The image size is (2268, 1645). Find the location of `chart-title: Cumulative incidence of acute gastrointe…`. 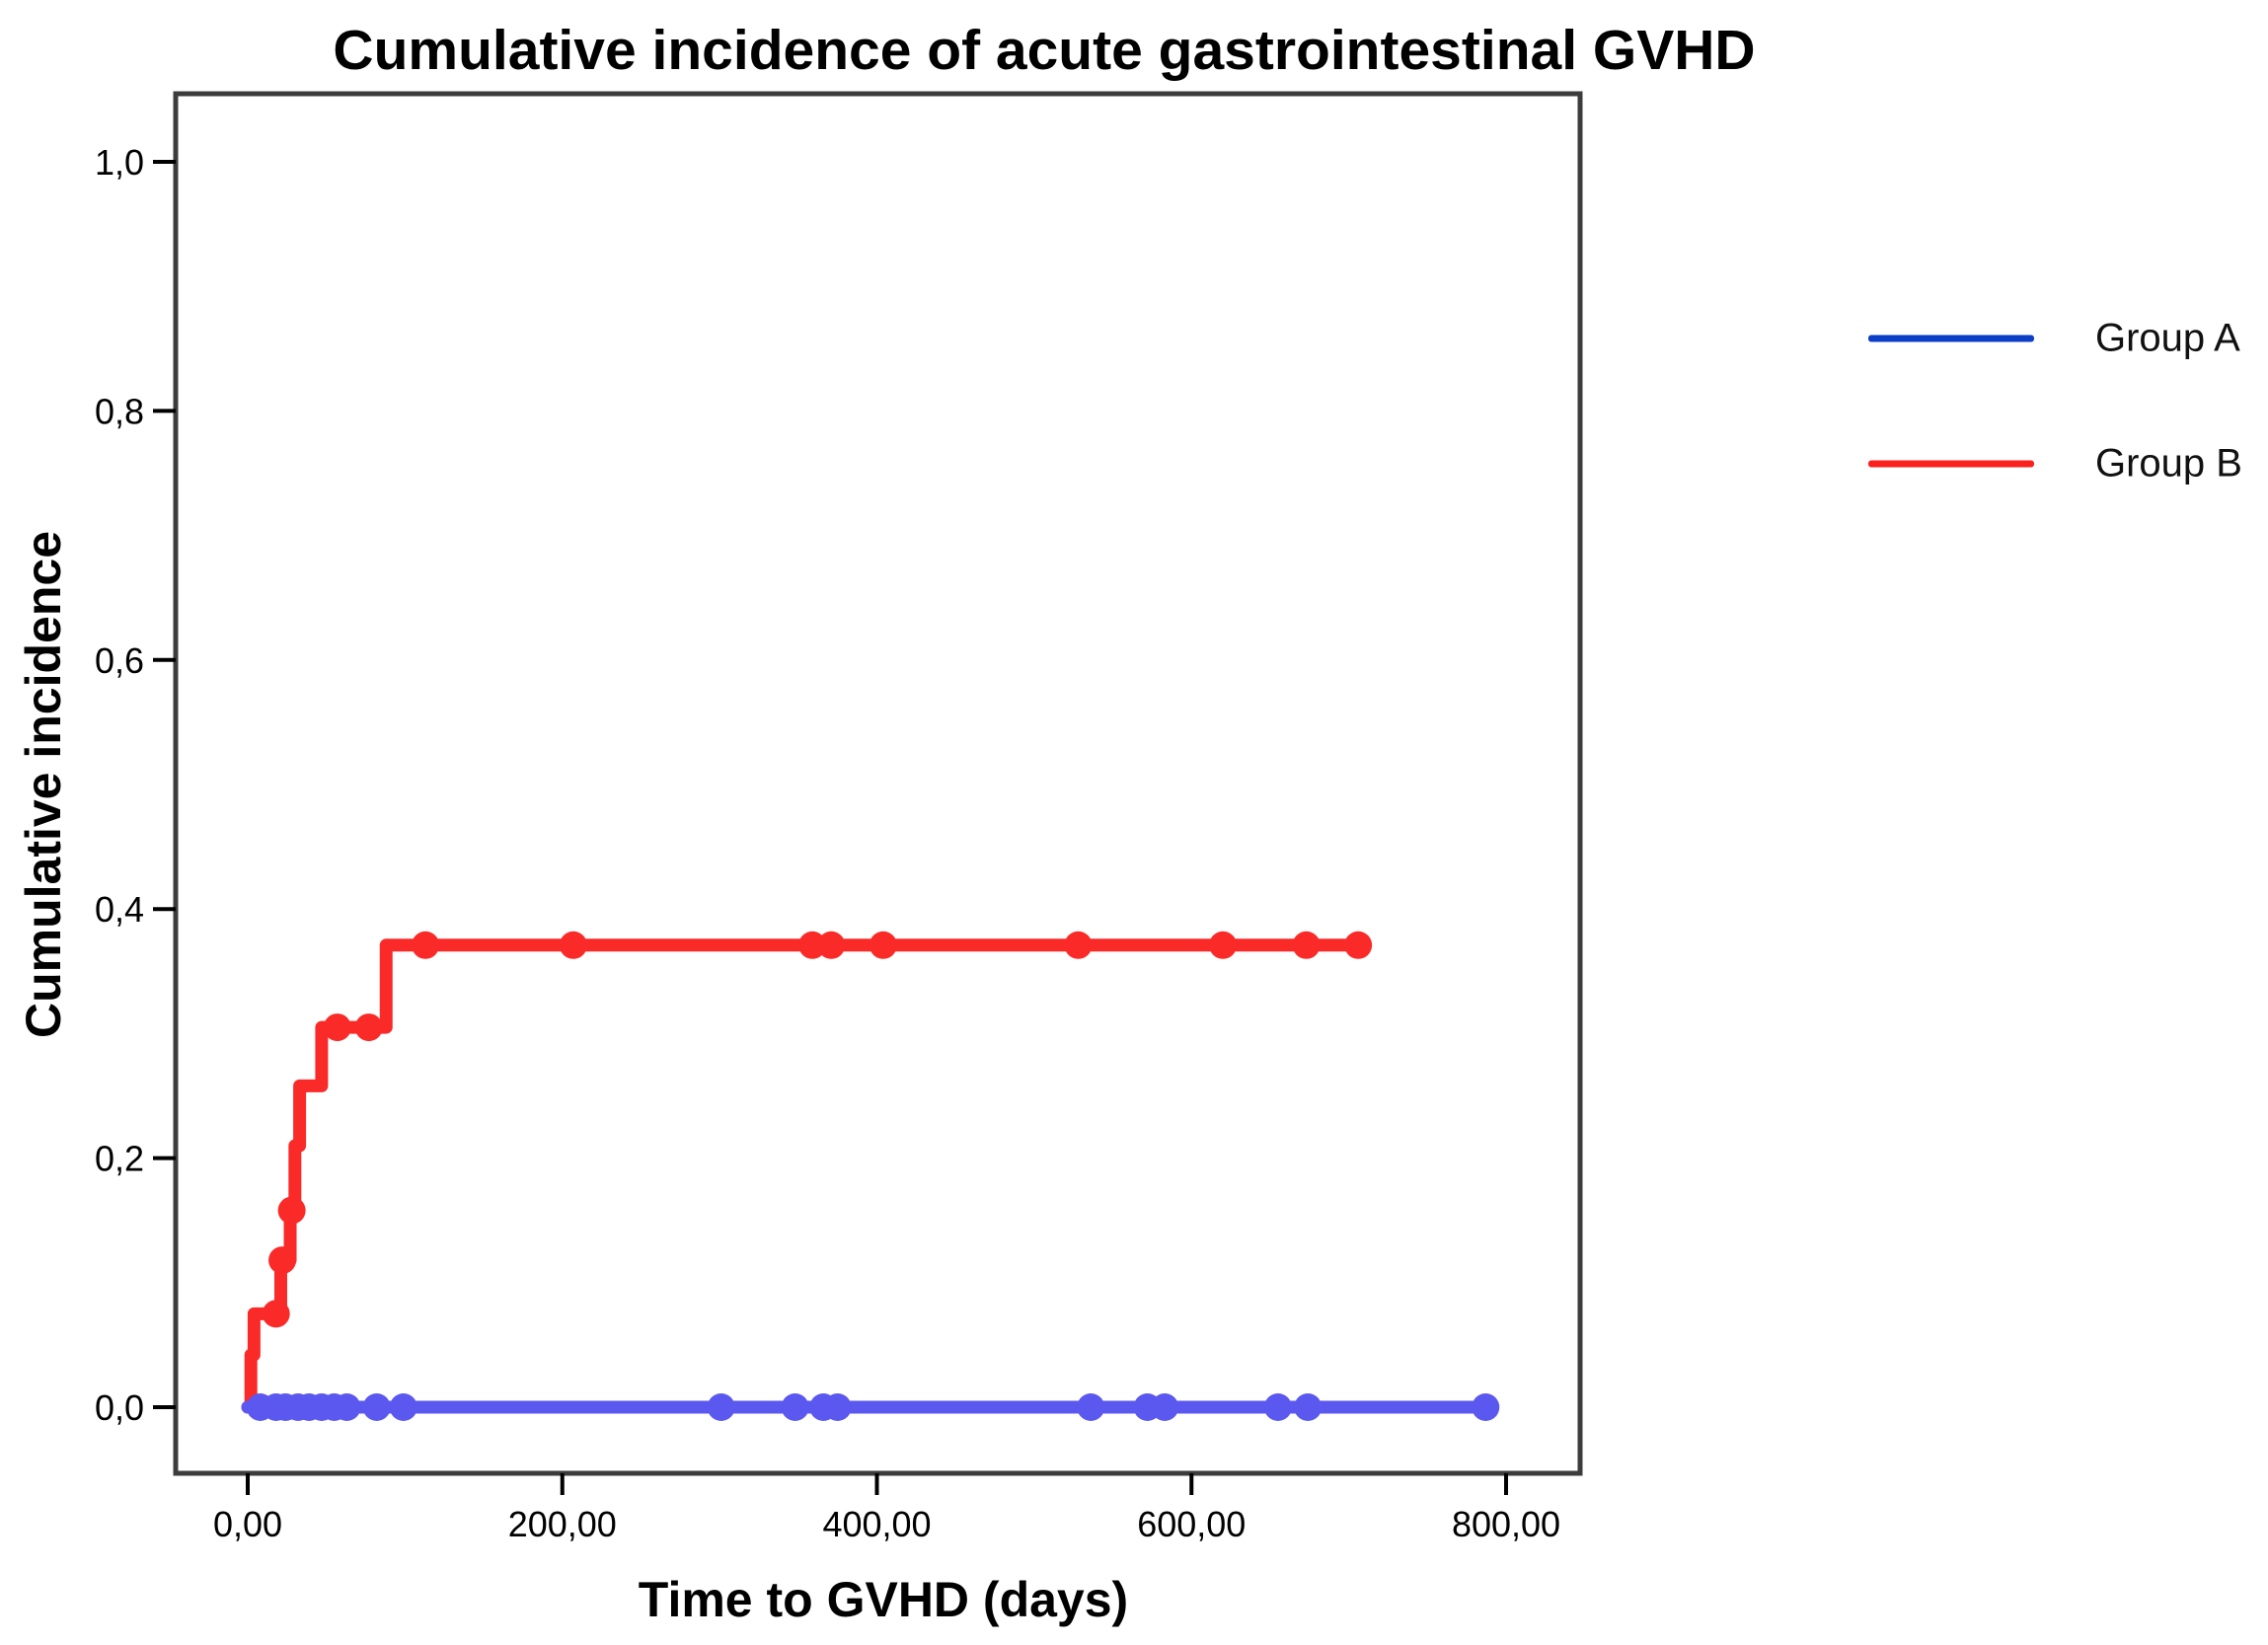

chart-title: Cumulative incidence of acute gastrointe… is located at coordinates (1044, 50).